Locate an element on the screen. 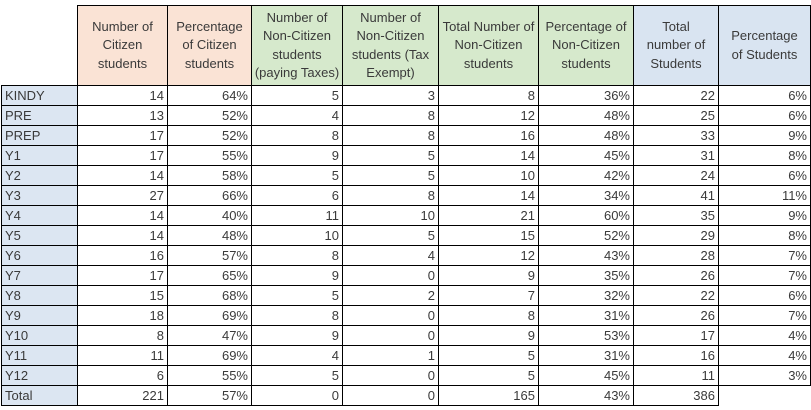 The height and width of the screenshot is (410, 811). cell-kindy-col3: 3 is located at coordinates (390, 95).